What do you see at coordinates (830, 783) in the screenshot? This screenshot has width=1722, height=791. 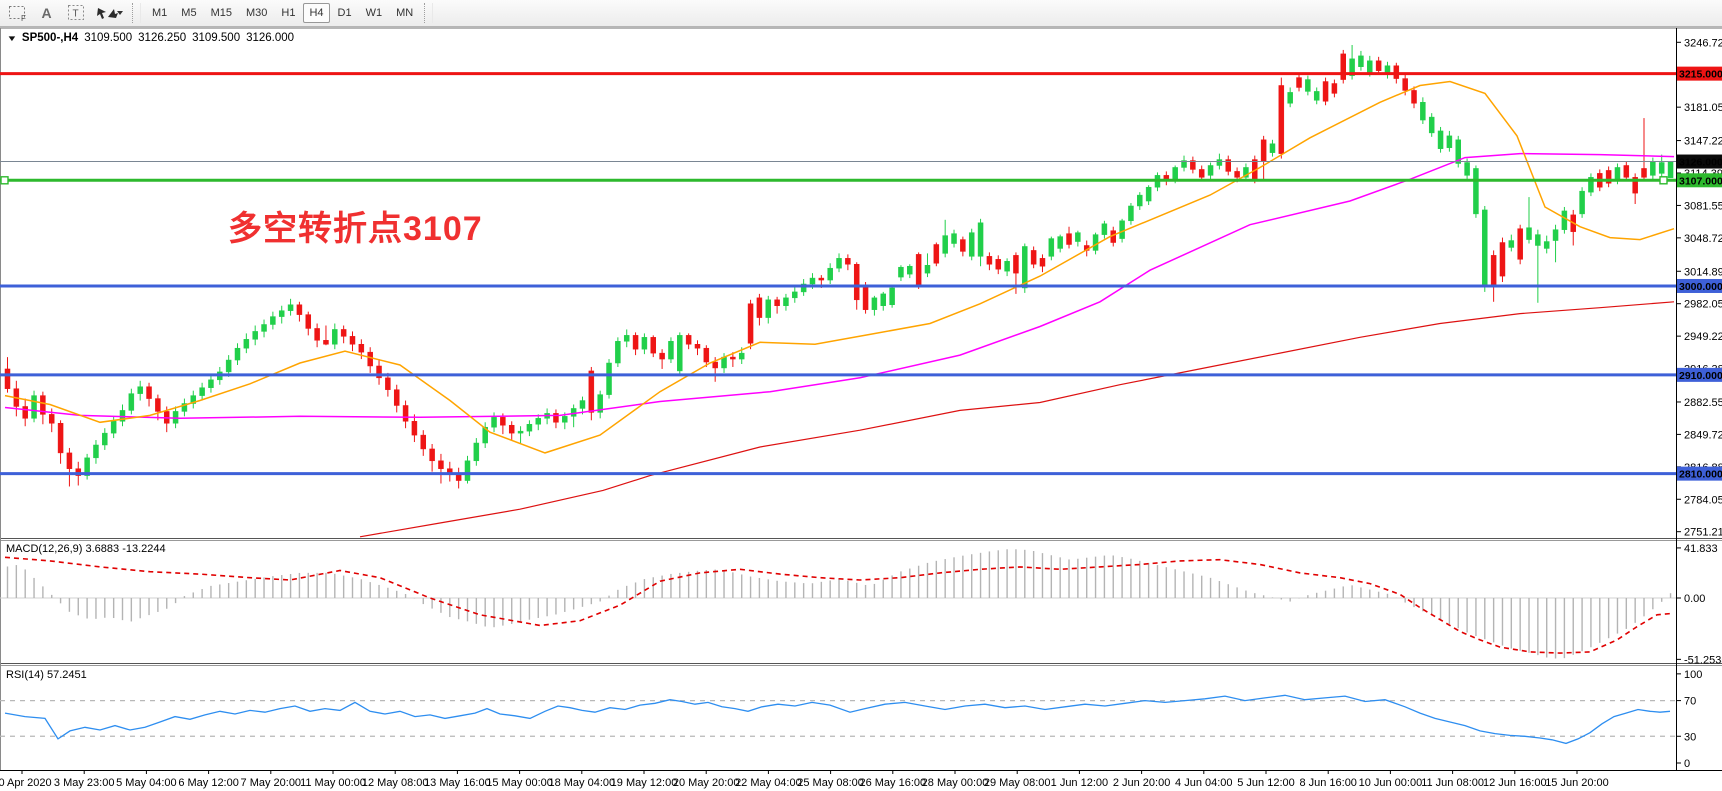 I see `time-label: 25 May 08:00` at bounding box center [830, 783].